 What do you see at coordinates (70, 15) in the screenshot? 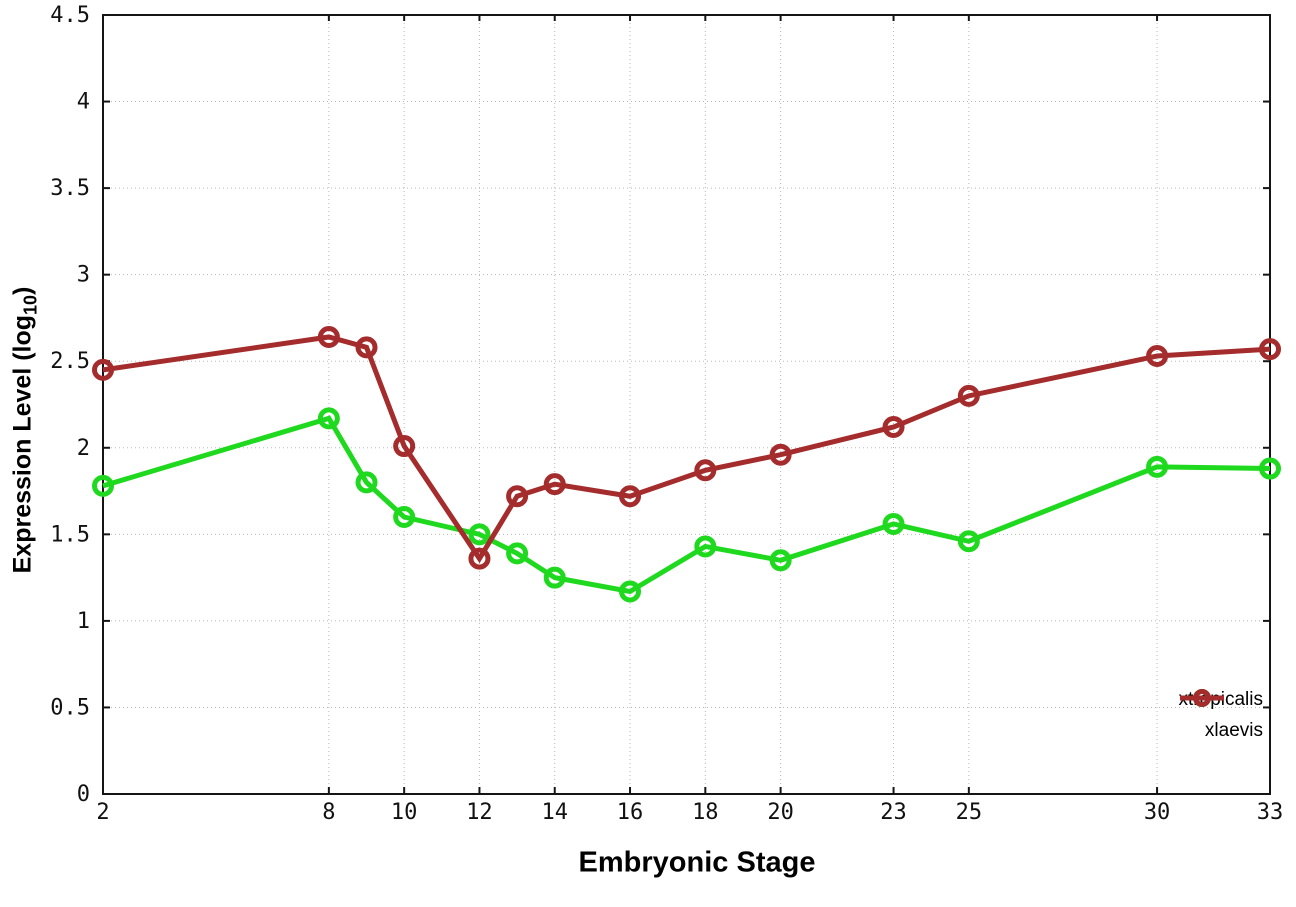
I see `y-tick-label: 4.5` at bounding box center [70, 15].